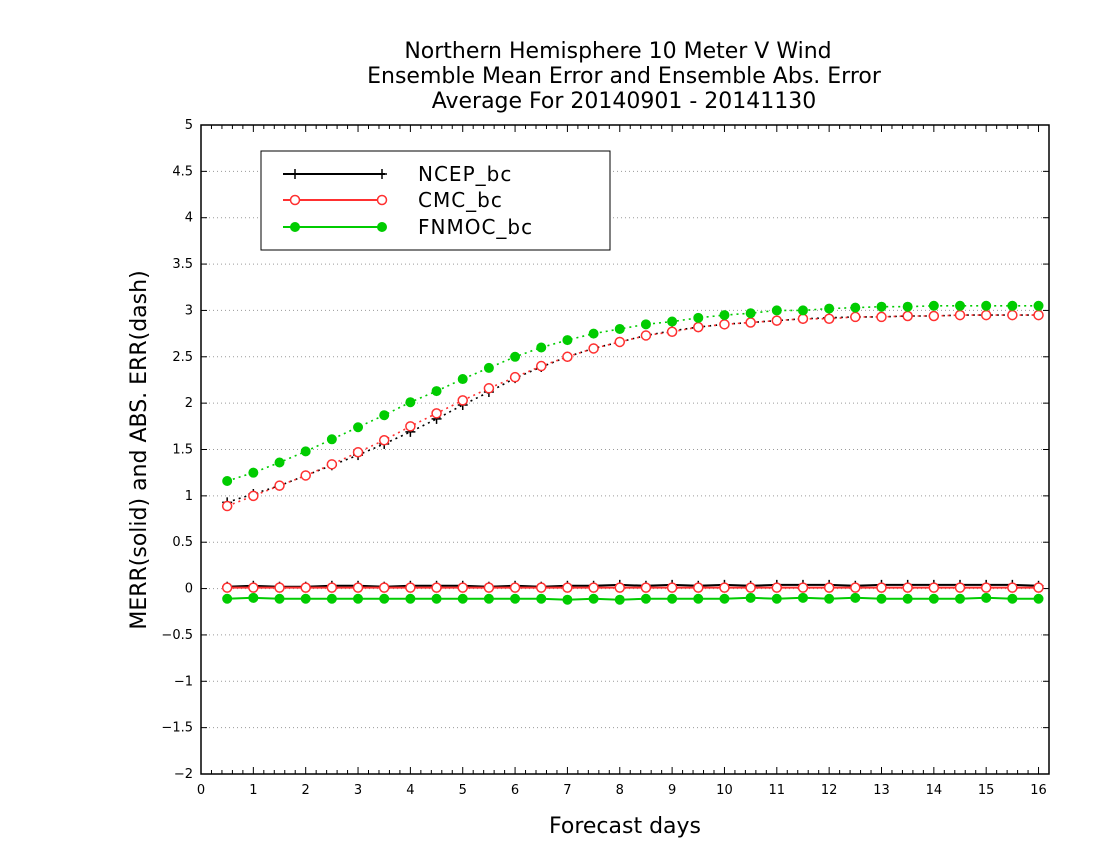 Image resolution: width=1100 pixels, height=855 pixels. What do you see at coordinates (672, 790) in the screenshot?
I see `x-tick-label: 9` at bounding box center [672, 790].